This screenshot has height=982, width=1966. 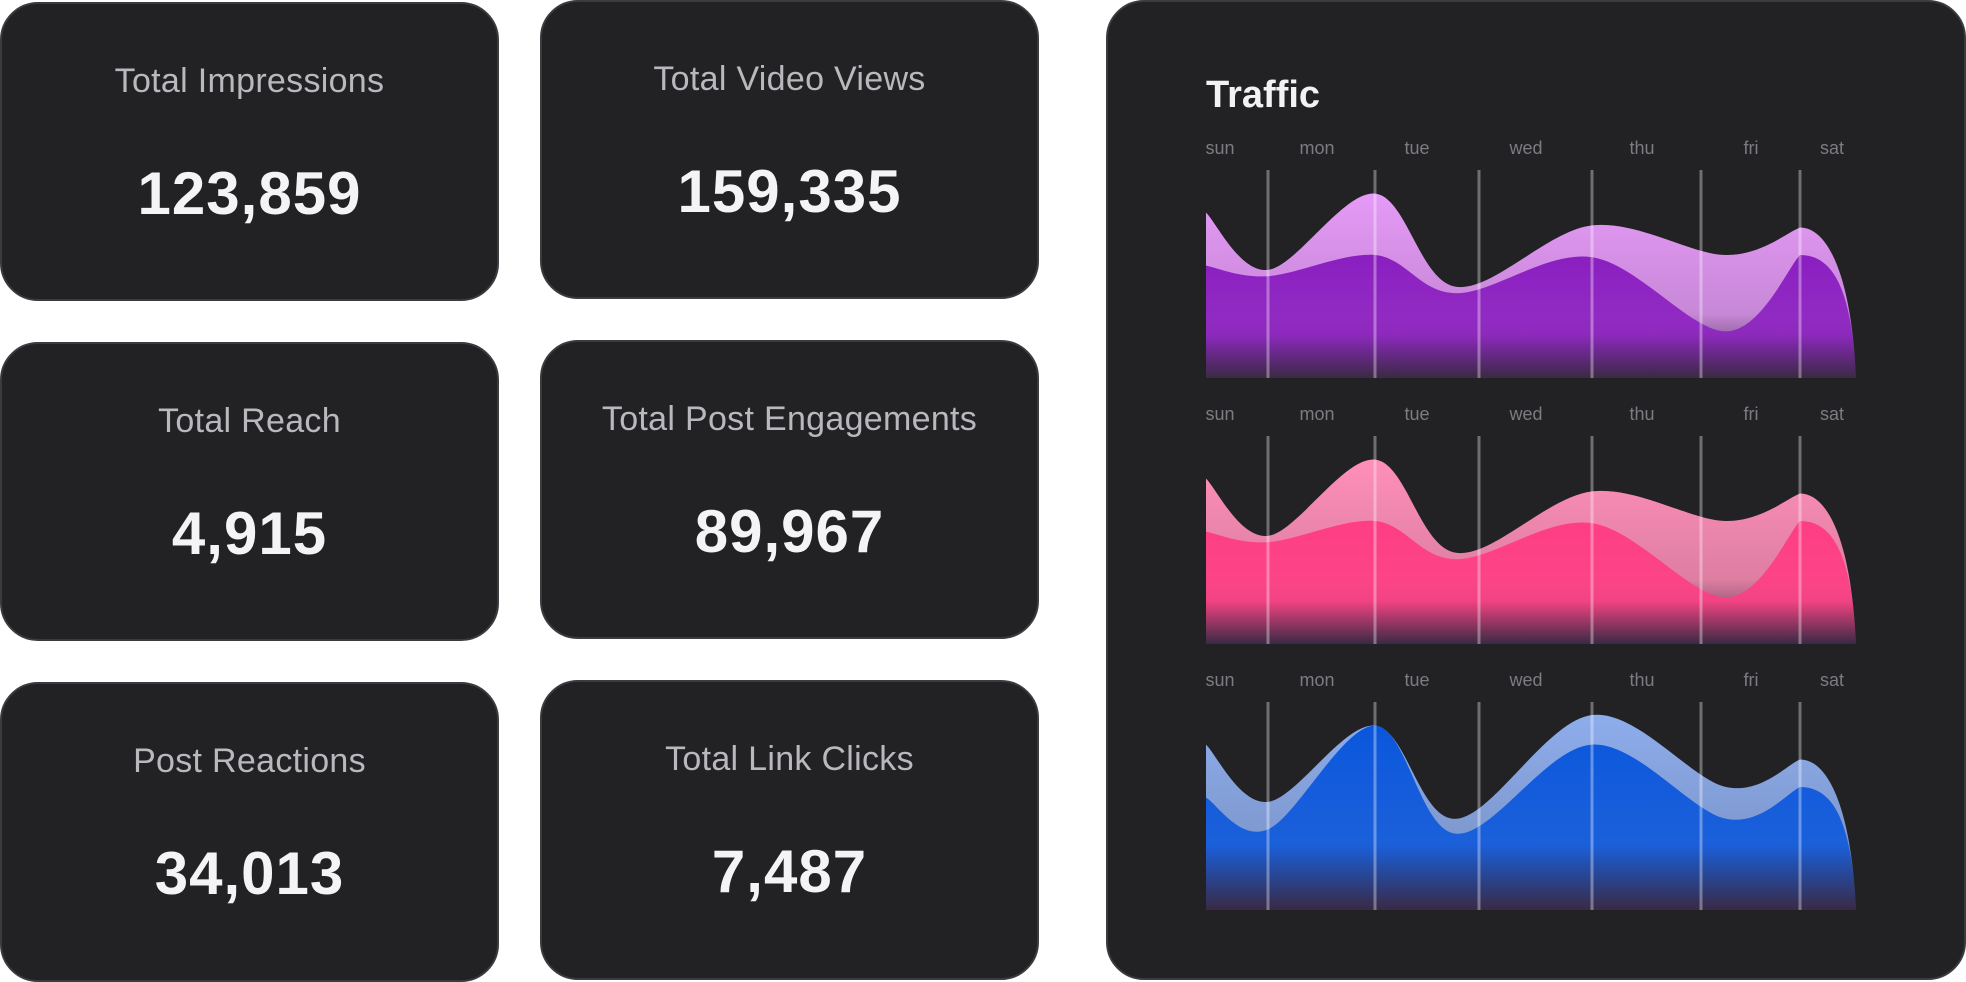 I want to click on metric-value: 4,915, so click(x=249, y=533).